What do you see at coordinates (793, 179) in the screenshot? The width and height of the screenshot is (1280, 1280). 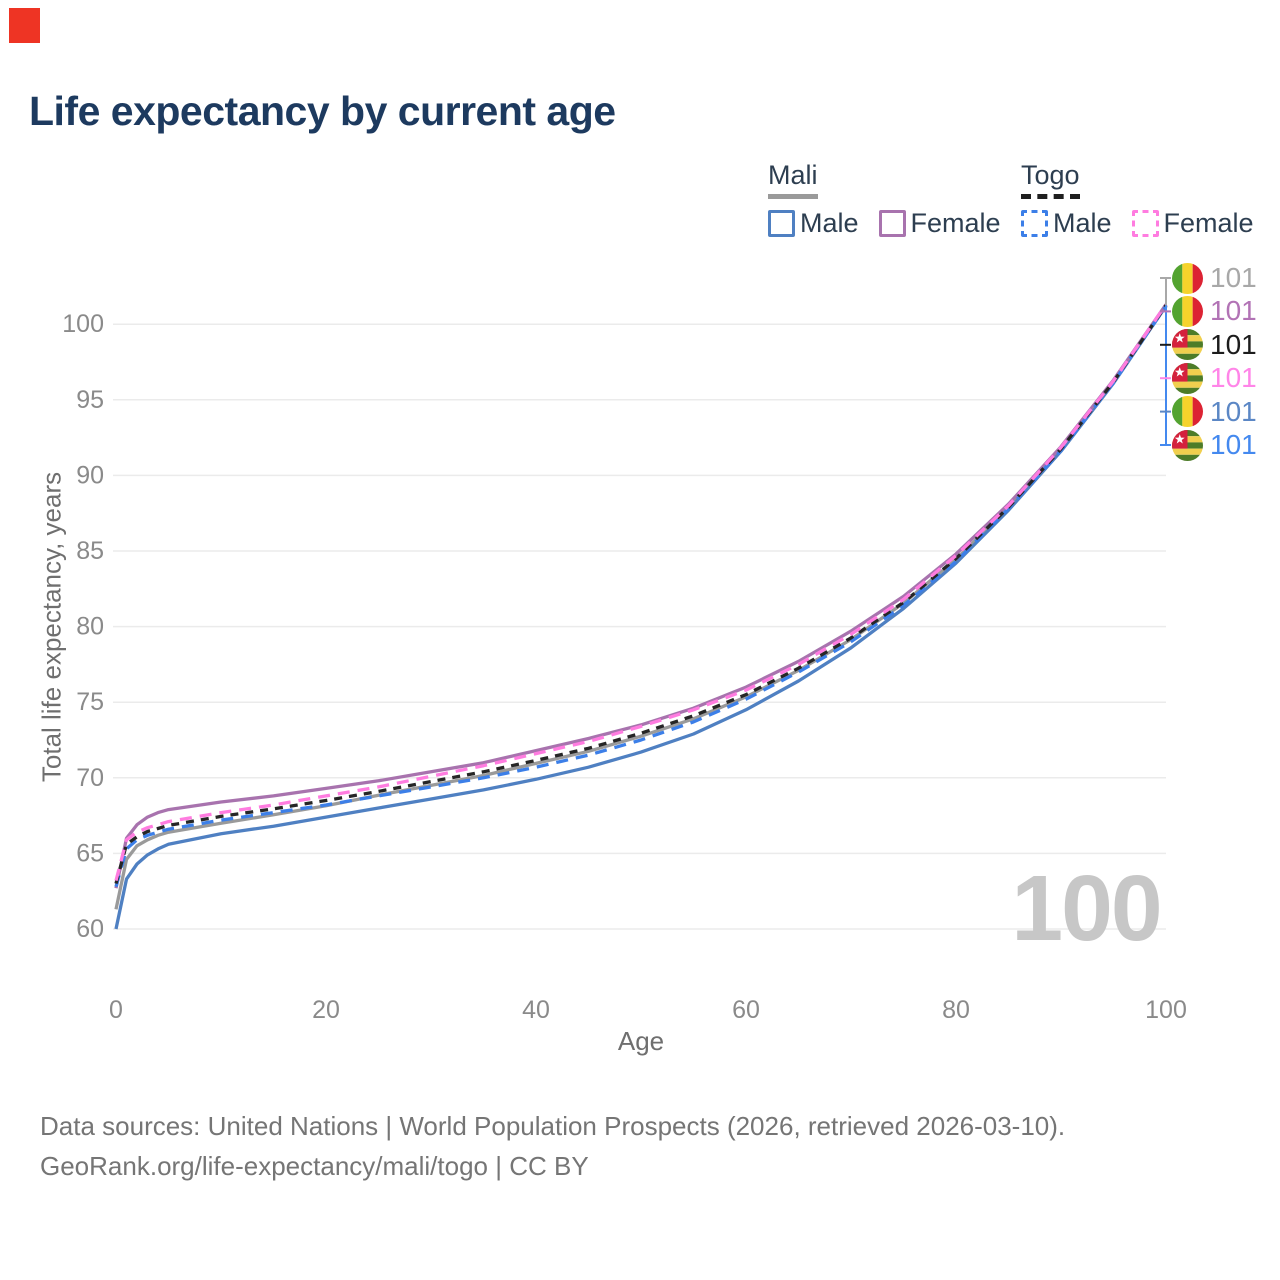 I see `legend-title-mali: Mali` at bounding box center [793, 179].